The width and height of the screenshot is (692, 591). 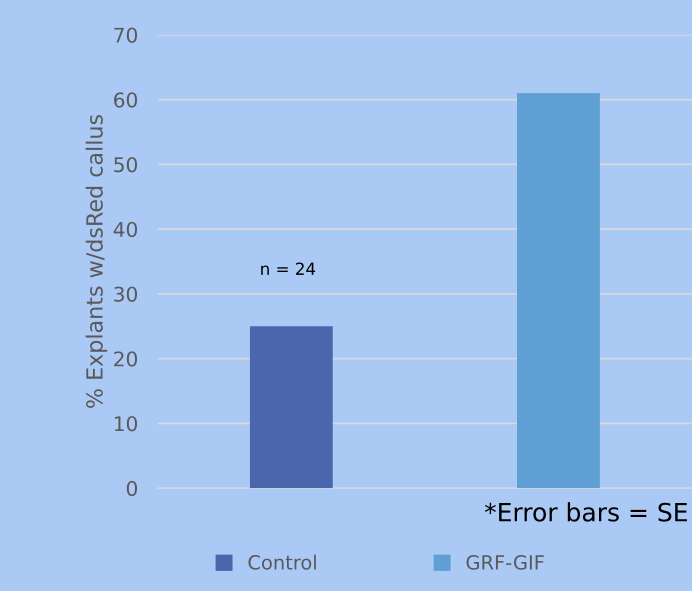 I want to click on annotation: n = 24, so click(x=288, y=268).